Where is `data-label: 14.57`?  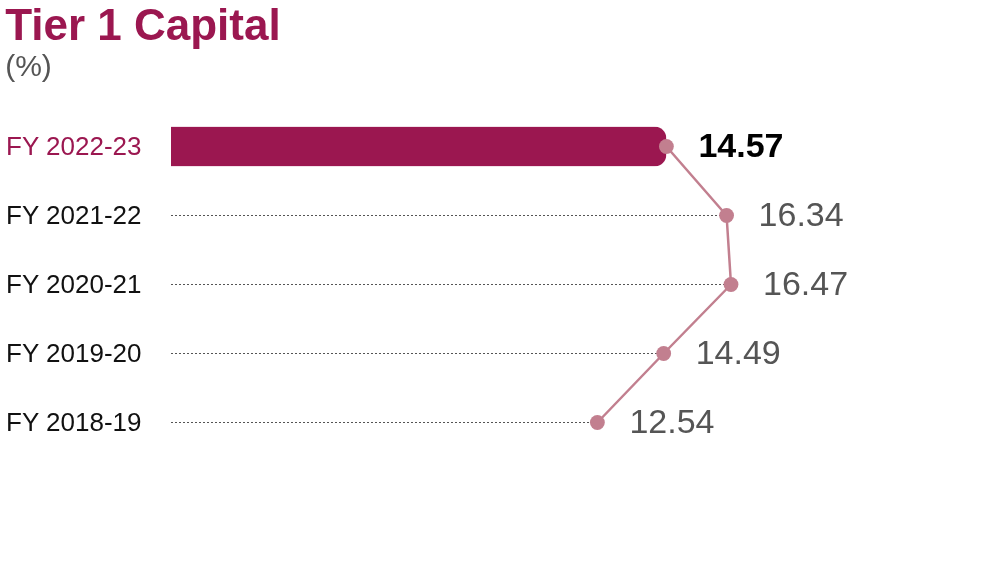 data-label: 14.57 is located at coordinates (741, 144).